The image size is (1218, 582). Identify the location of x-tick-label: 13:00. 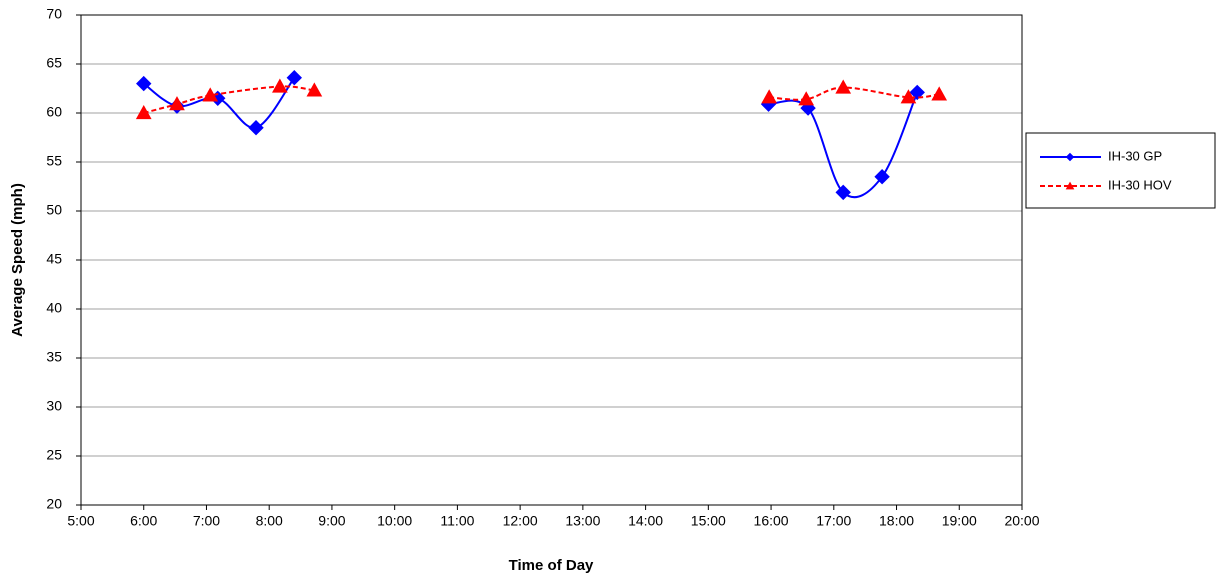
(582, 521).